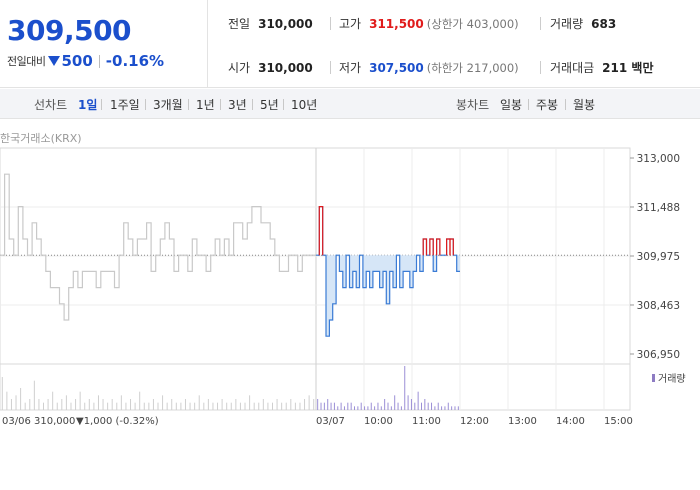 The height and width of the screenshot is (490, 700). I want to click on today-fill-area, so click(388, 296).